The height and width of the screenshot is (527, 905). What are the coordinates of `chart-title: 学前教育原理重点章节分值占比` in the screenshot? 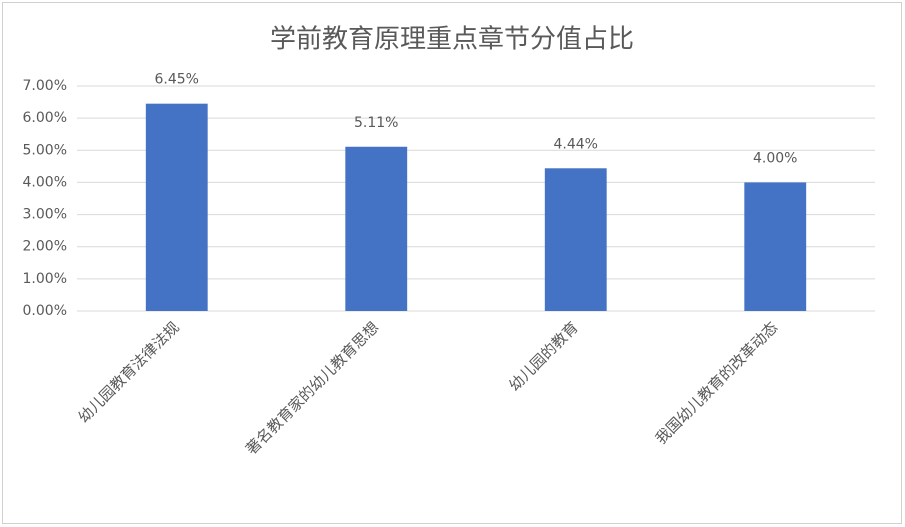 It's located at (452, 40).